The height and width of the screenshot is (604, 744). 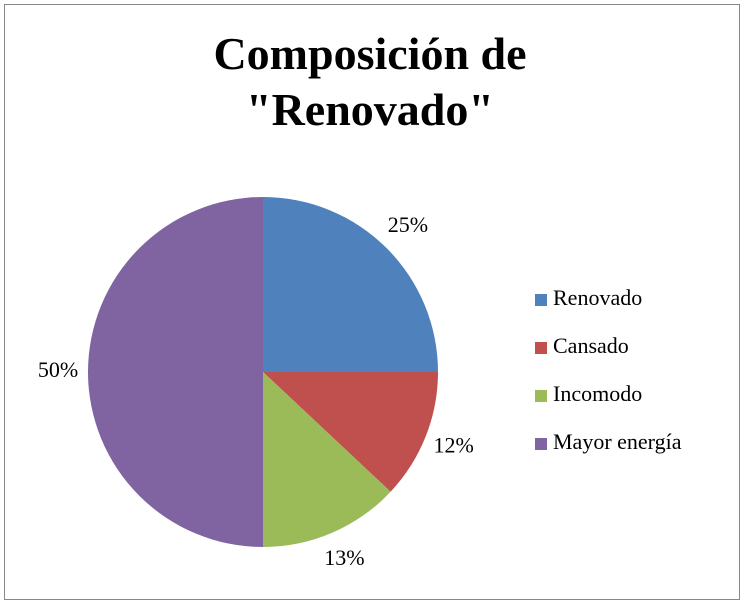 I want to click on legend-label: Incomodo, so click(x=597, y=393).